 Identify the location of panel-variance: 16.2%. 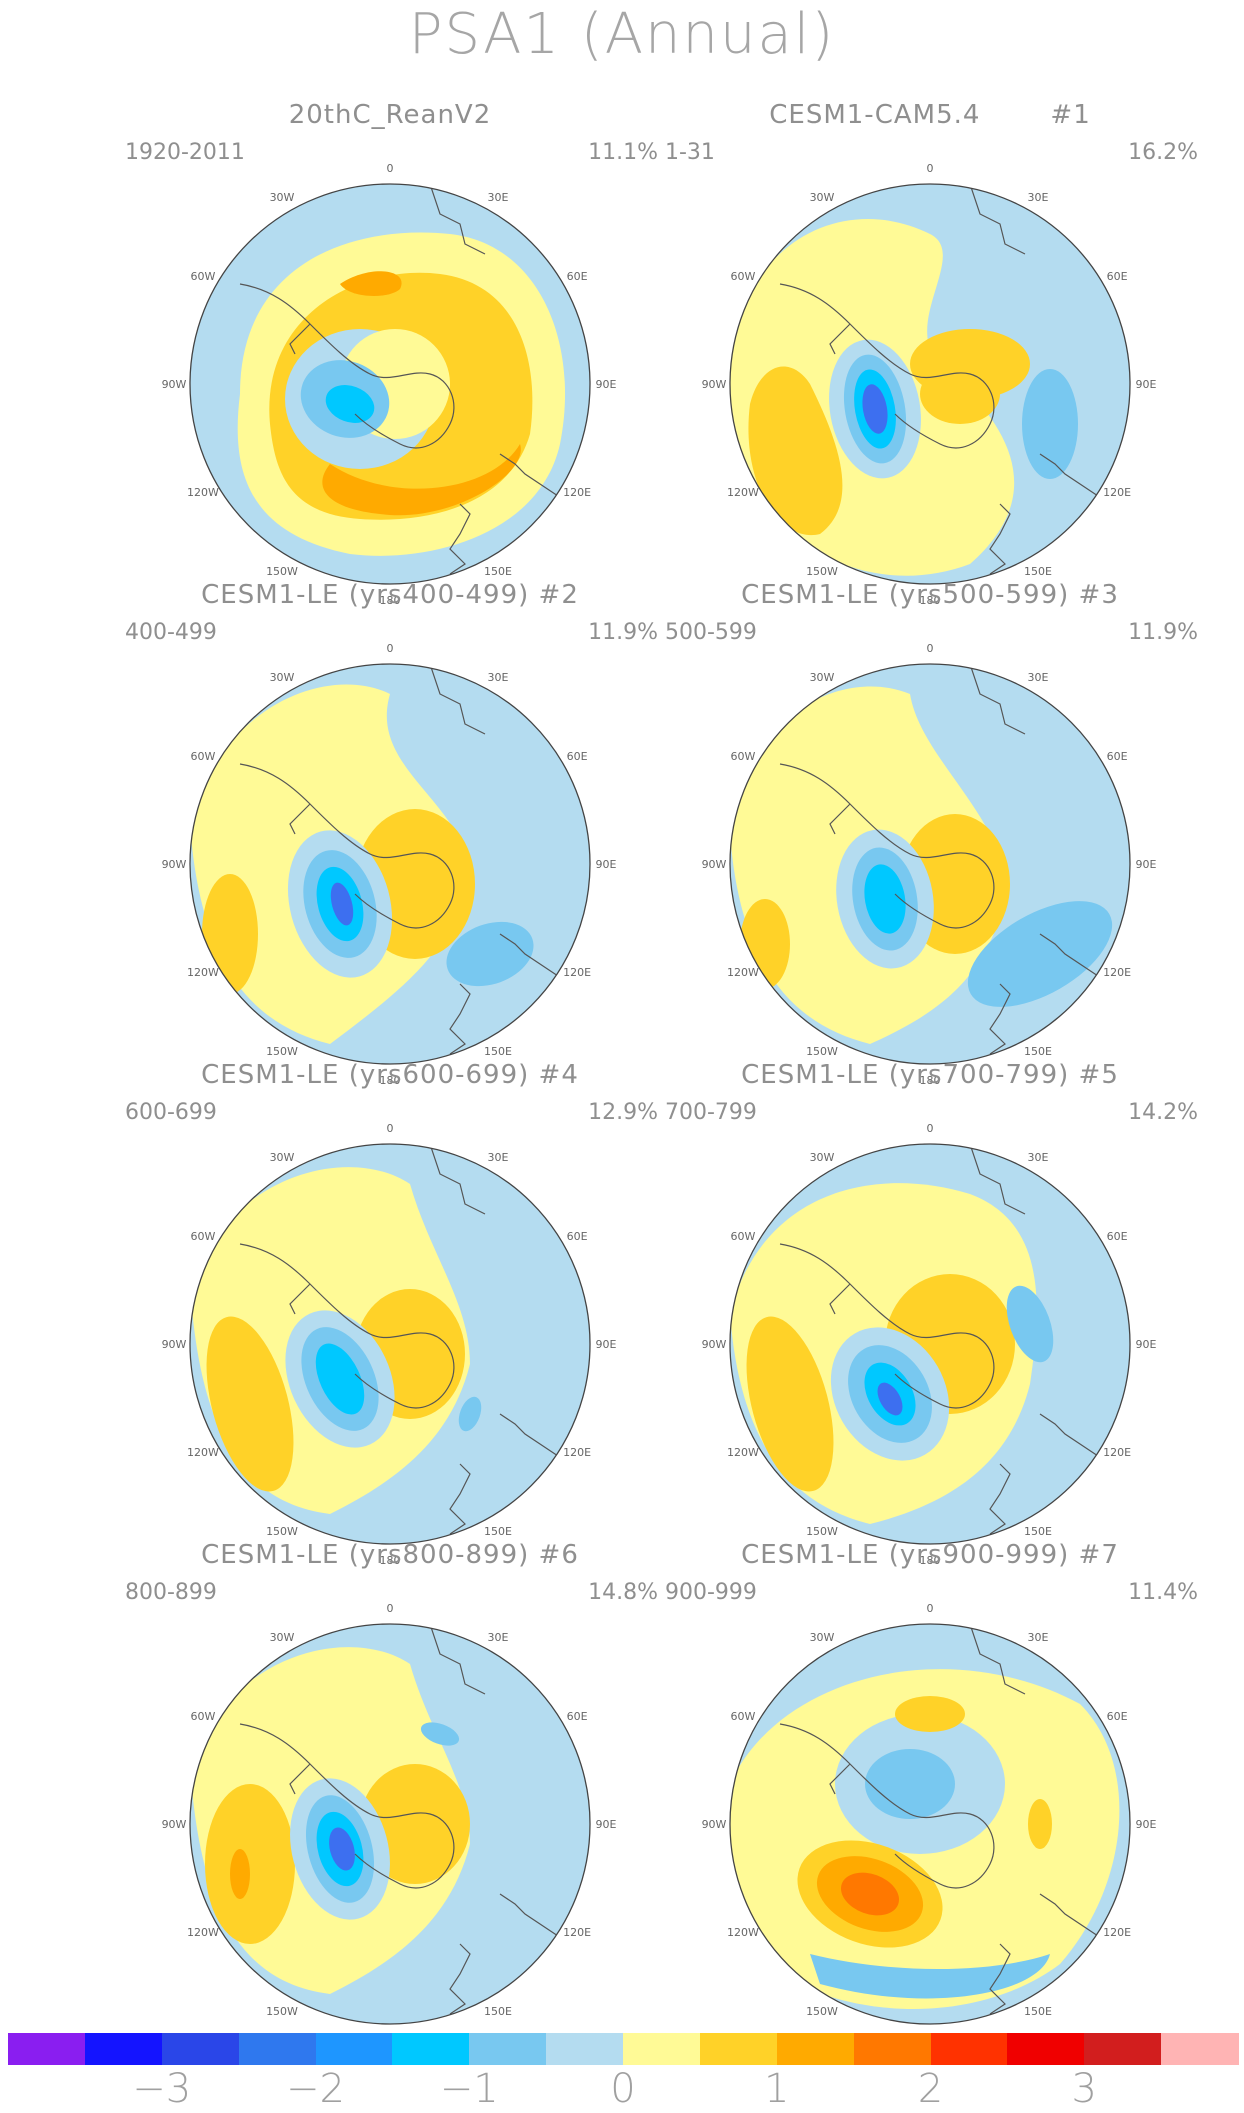
(1163, 152).